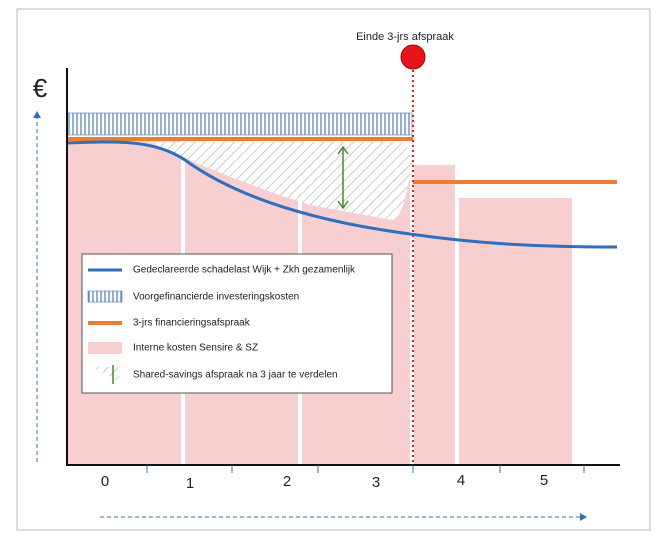 The width and height of the screenshot is (669, 537). What do you see at coordinates (376, 482) in the screenshot?
I see `x-label: 3` at bounding box center [376, 482].